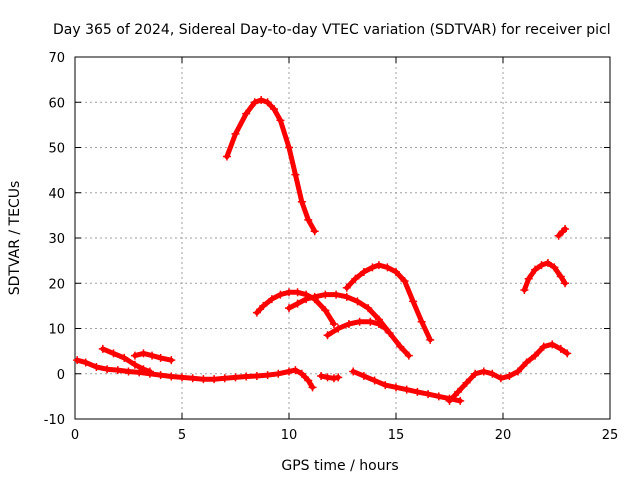 The height and width of the screenshot is (480, 640). I want to click on y-tick-label: 20, so click(56, 284).